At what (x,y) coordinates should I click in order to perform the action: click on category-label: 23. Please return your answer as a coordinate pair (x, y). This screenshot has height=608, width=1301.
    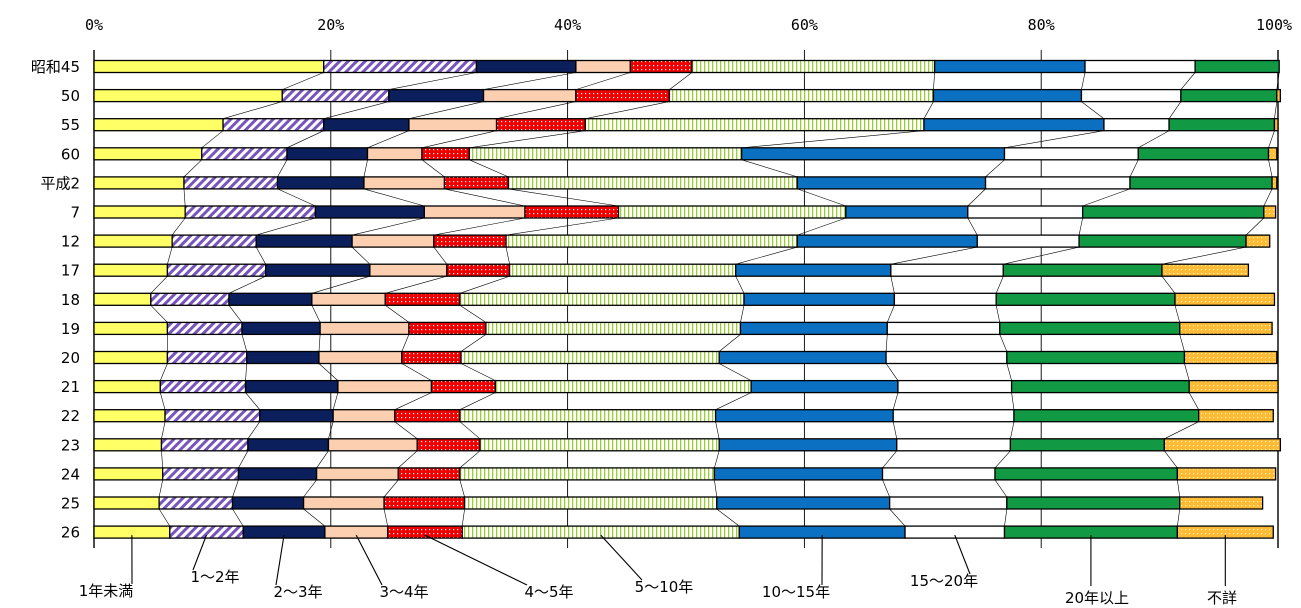
    Looking at the image, I should click on (70, 445).